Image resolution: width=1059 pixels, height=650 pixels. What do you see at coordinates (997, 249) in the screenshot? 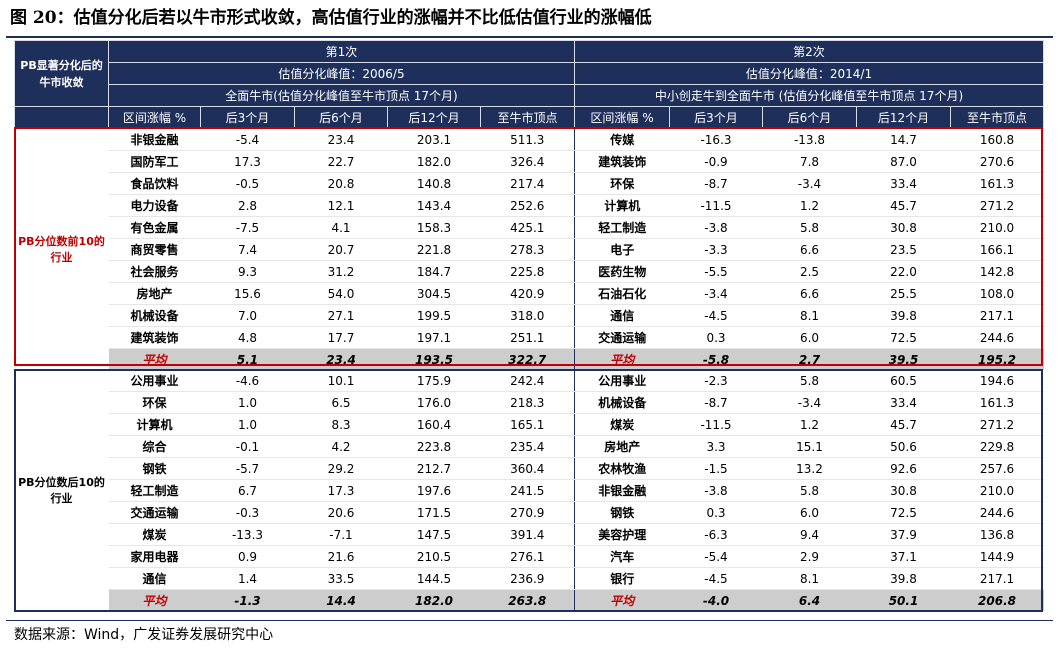
I see `value-cell: 166.1` at bounding box center [997, 249].